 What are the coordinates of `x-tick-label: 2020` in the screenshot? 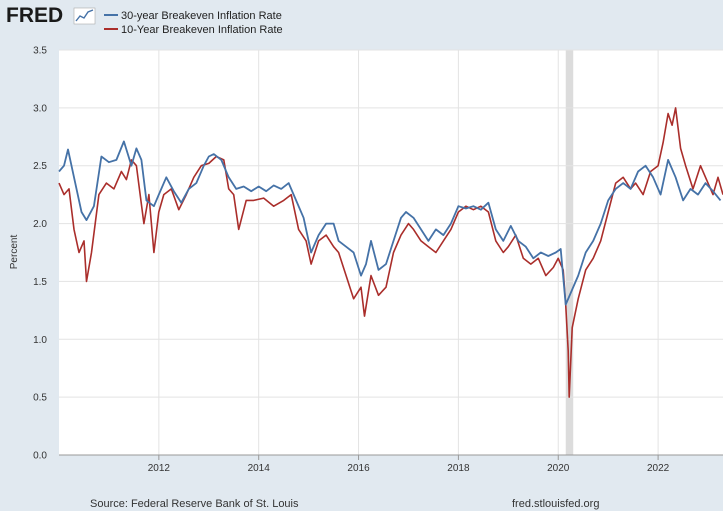 It's located at (558, 468).